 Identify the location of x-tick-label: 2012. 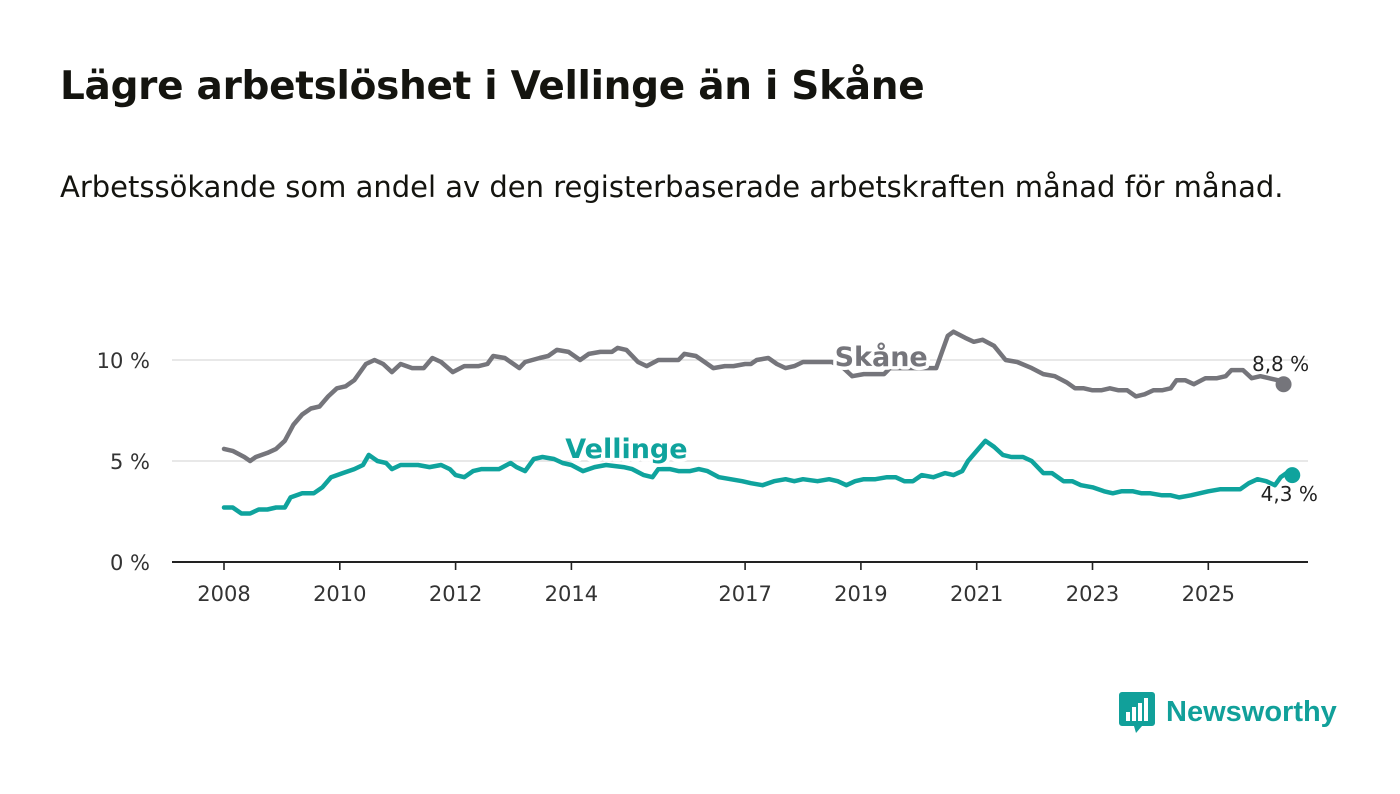
(455, 594).